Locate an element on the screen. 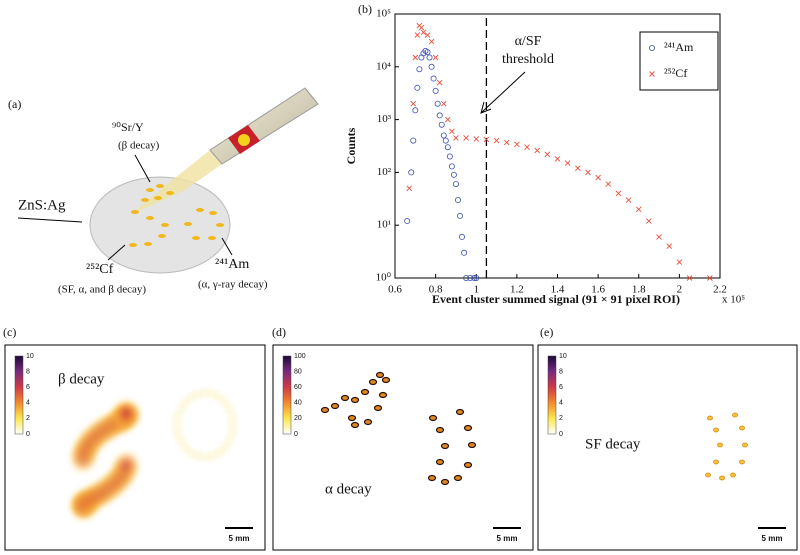  arrow is located at coordinates (503, 92).